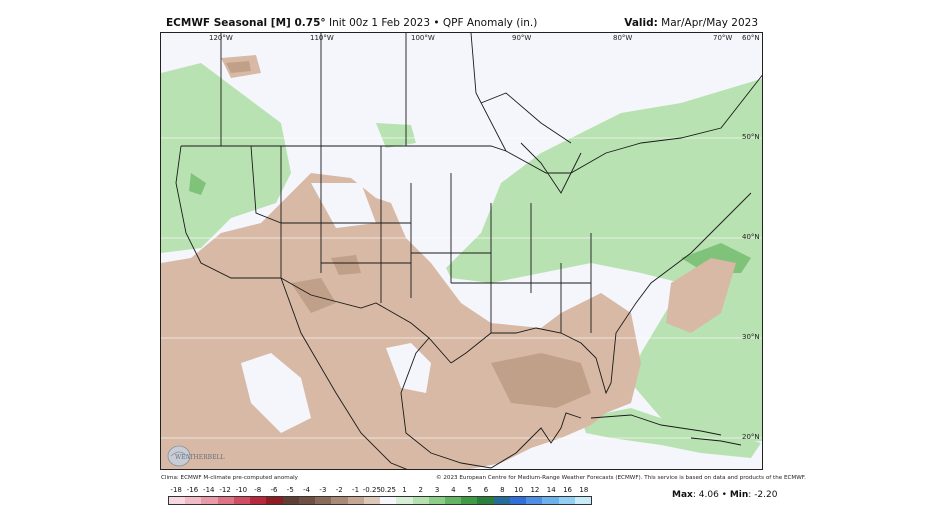 Image resolution: width=932 pixels, height=524 pixels. I want to click on mexico-gulf-coast, so click(491, 403).